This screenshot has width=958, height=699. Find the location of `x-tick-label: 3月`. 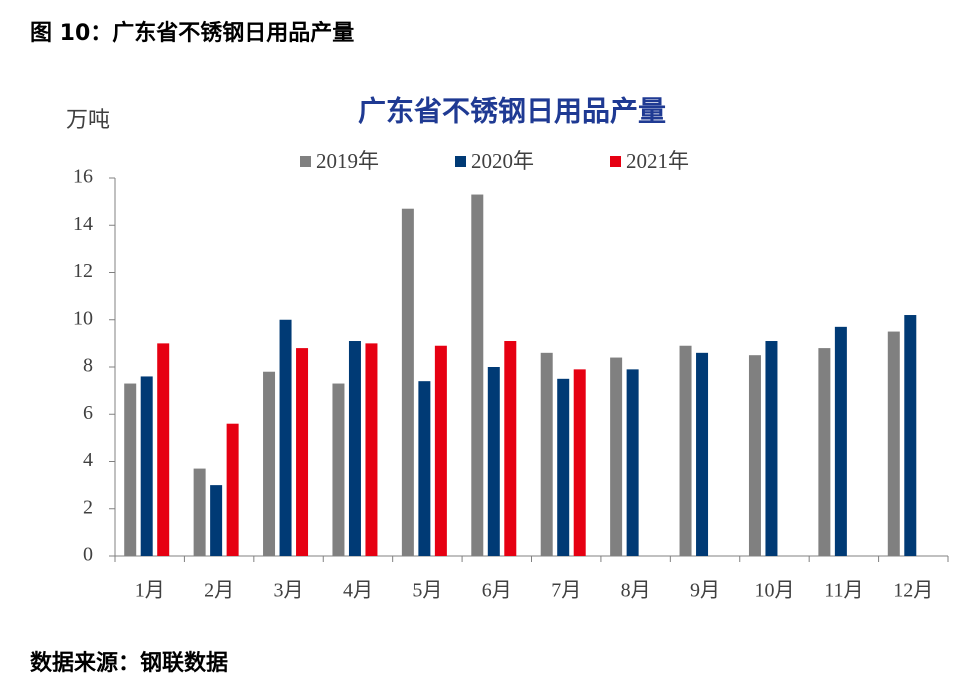

x-tick-label: 3月 is located at coordinates (289, 591).